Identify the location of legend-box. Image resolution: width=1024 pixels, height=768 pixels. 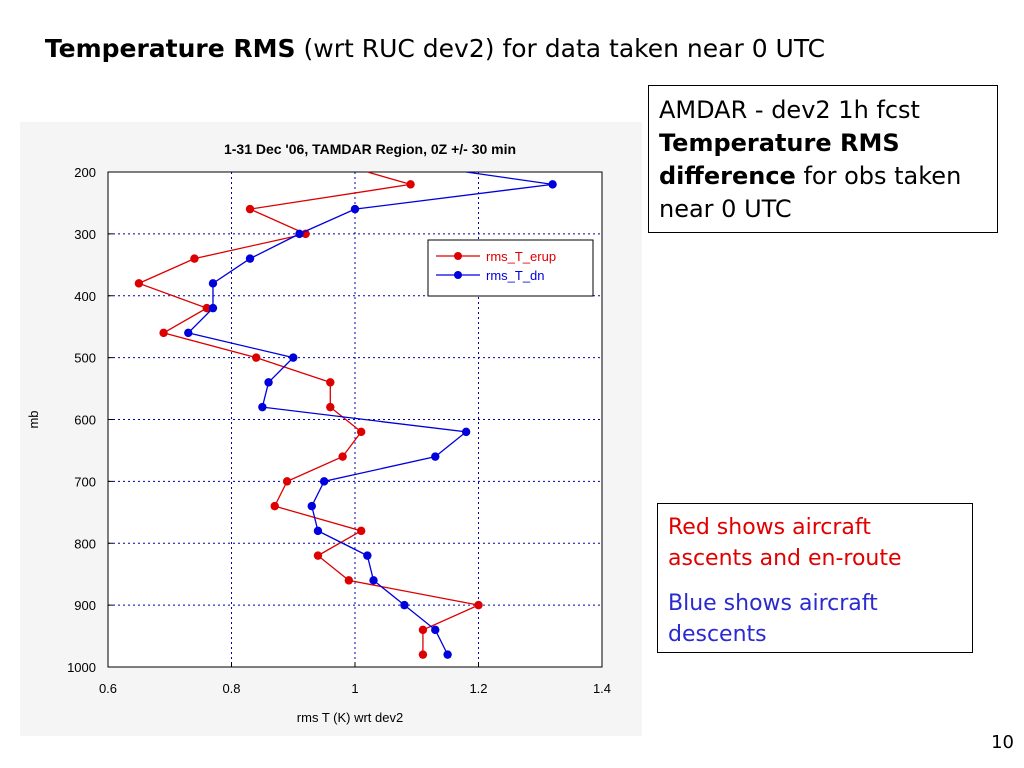
(510, 268).